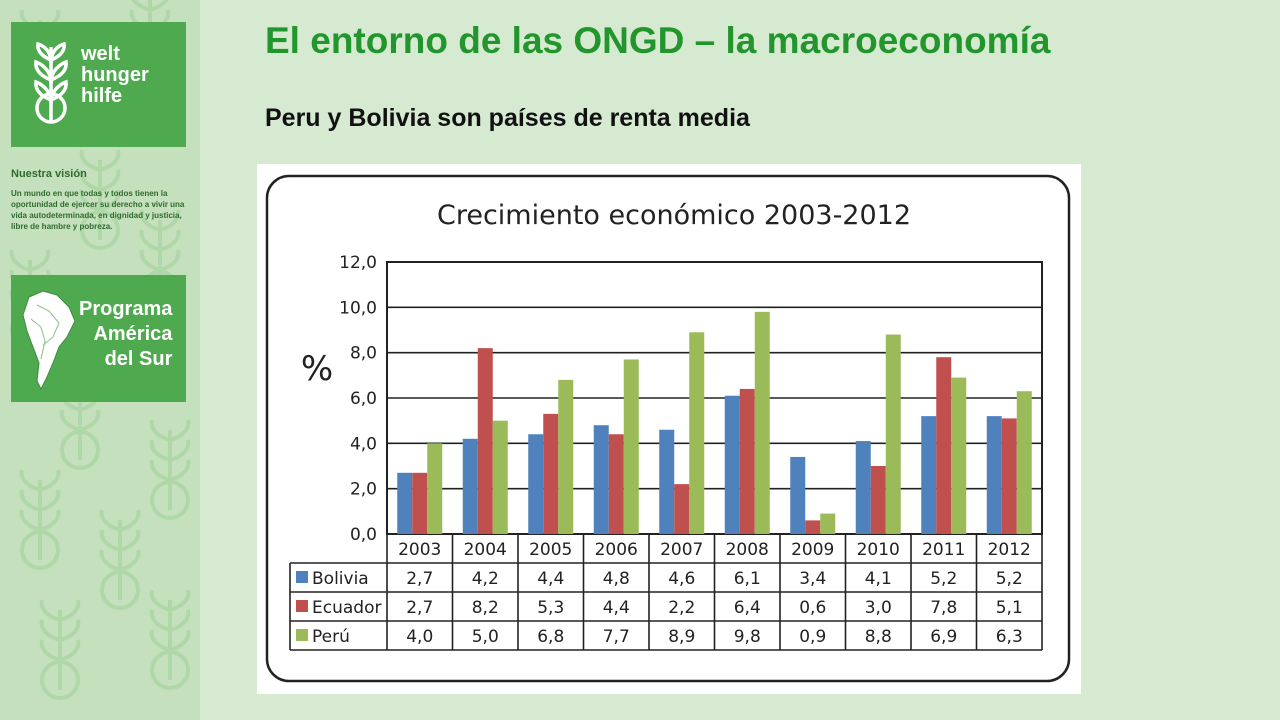 The image size is (1280, 720). Describe the element at coordinates (419, 637) in the screenshot. I see `value-per-2003: 4,0` at that location.